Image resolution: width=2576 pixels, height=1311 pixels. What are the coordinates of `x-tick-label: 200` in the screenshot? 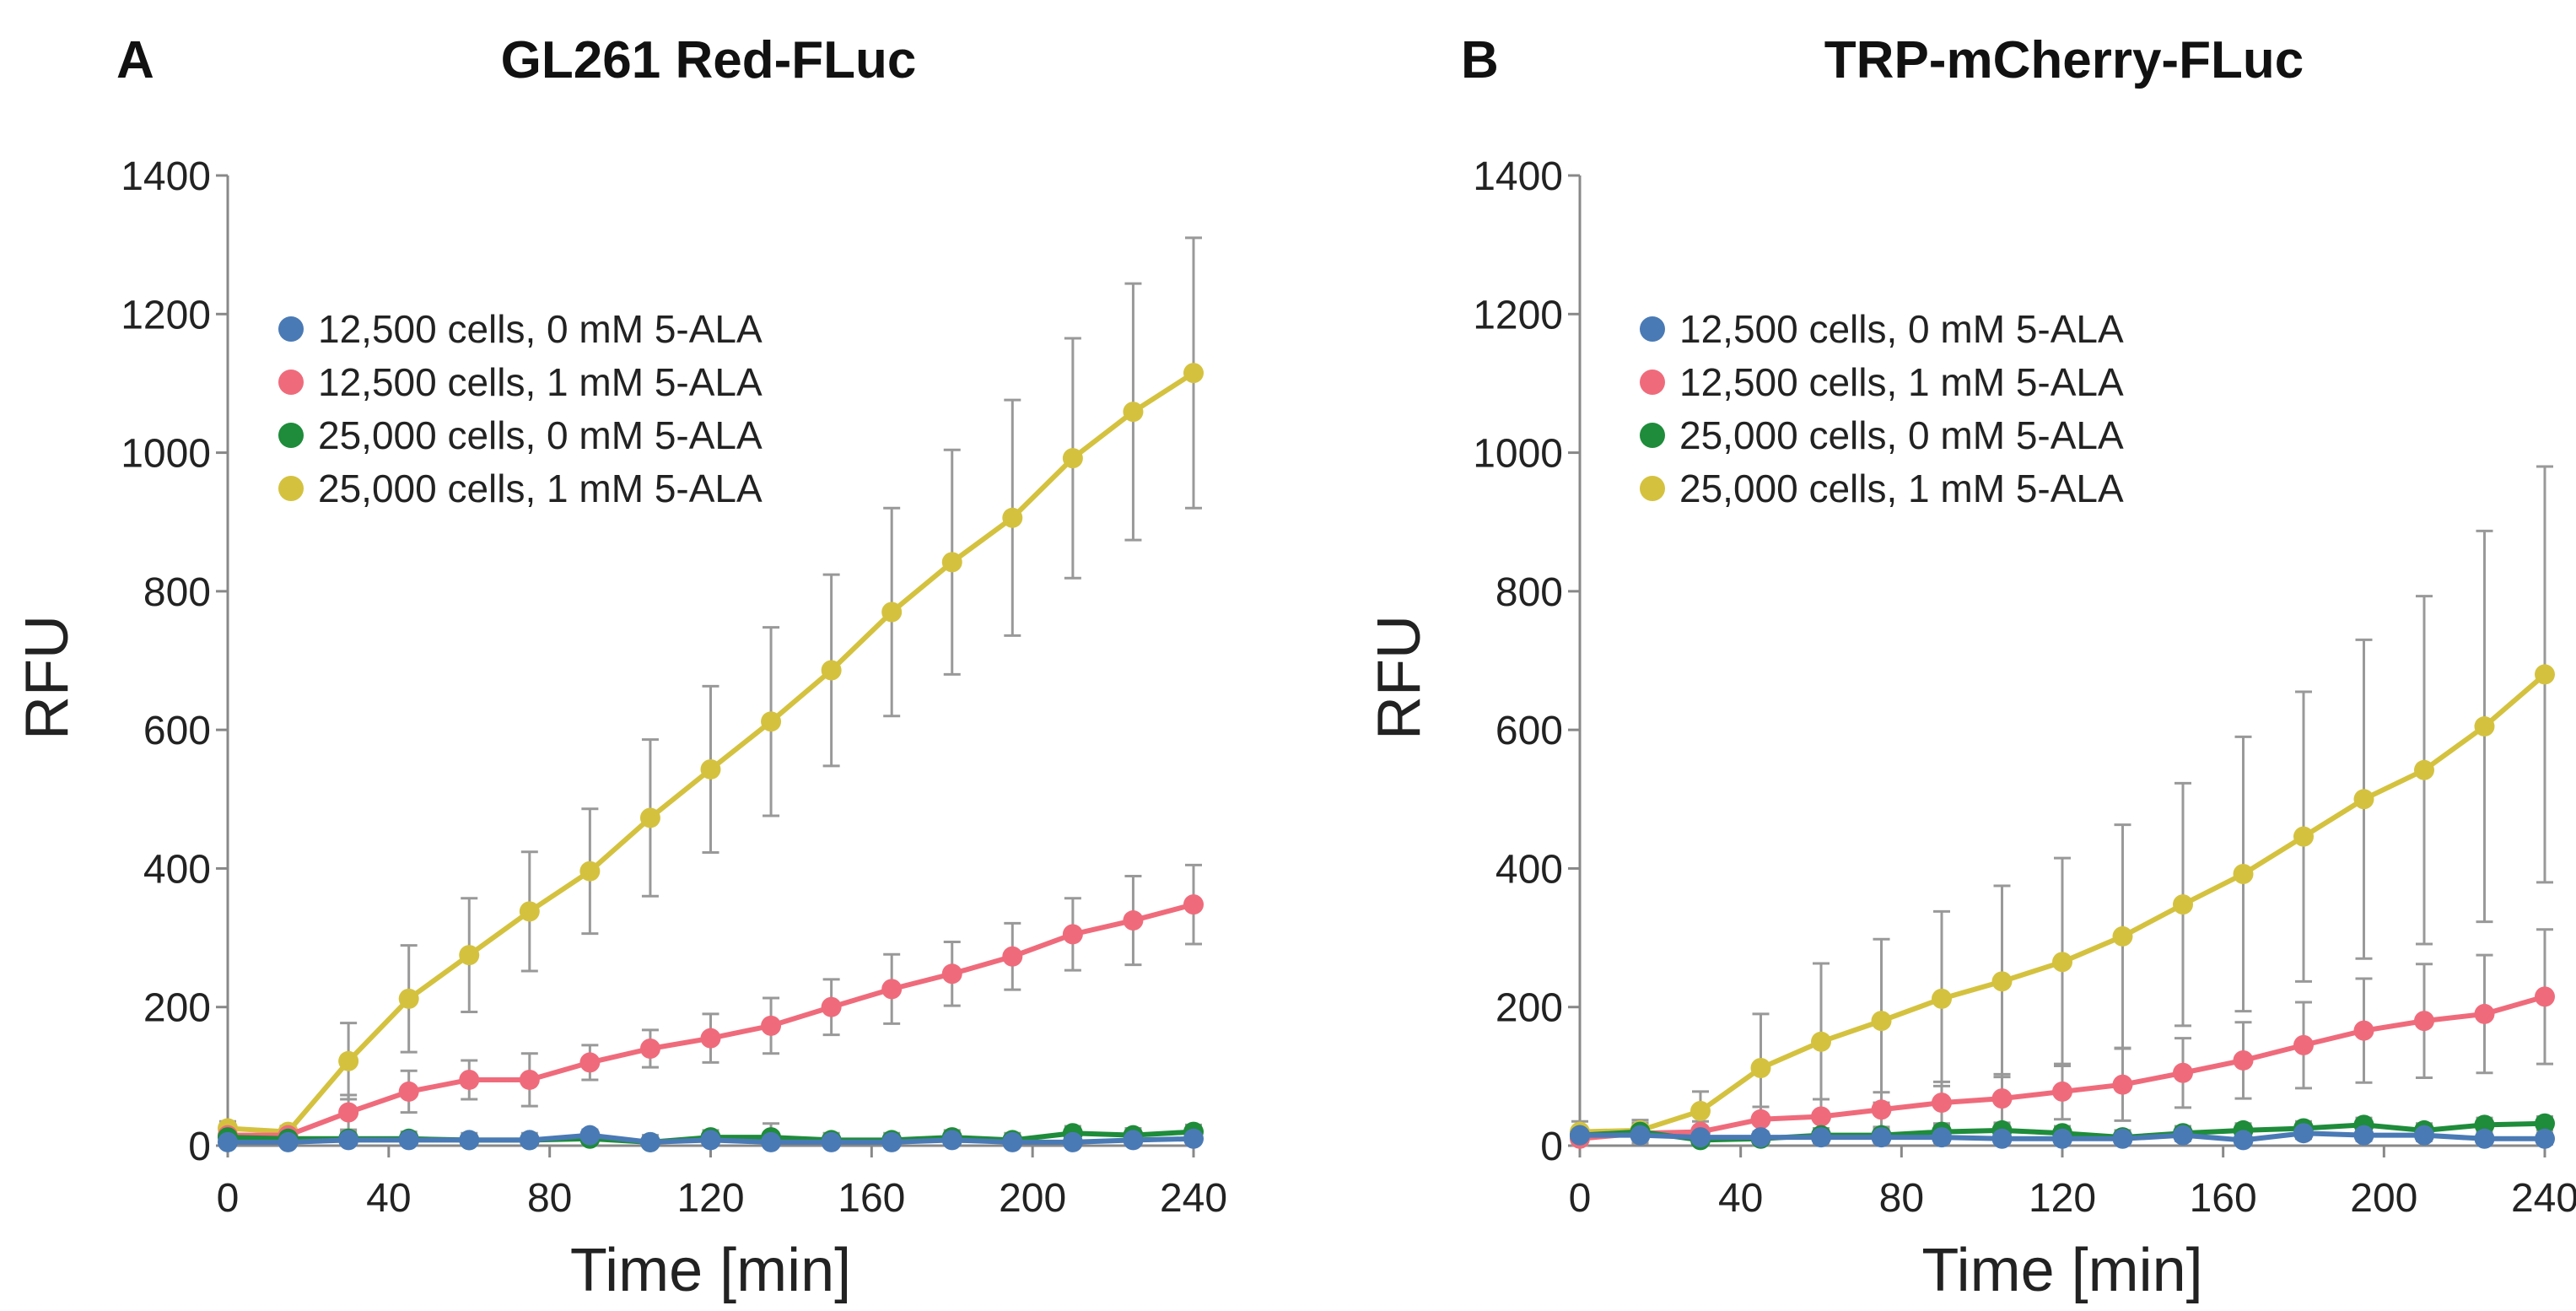 It's located at (1032, 1198).